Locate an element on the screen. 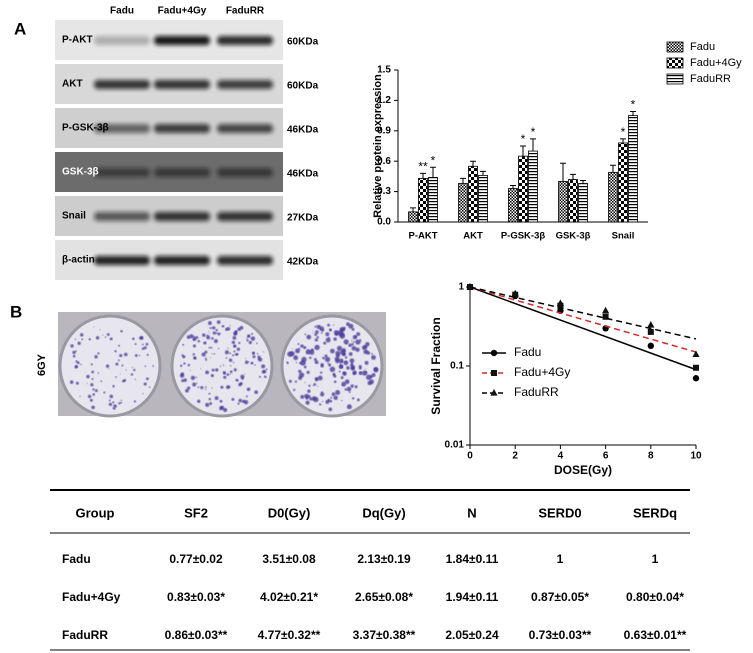 The height and width of the screenshot is (653, 753). x-tick-label: 6 is located at coordinates (606, 456).